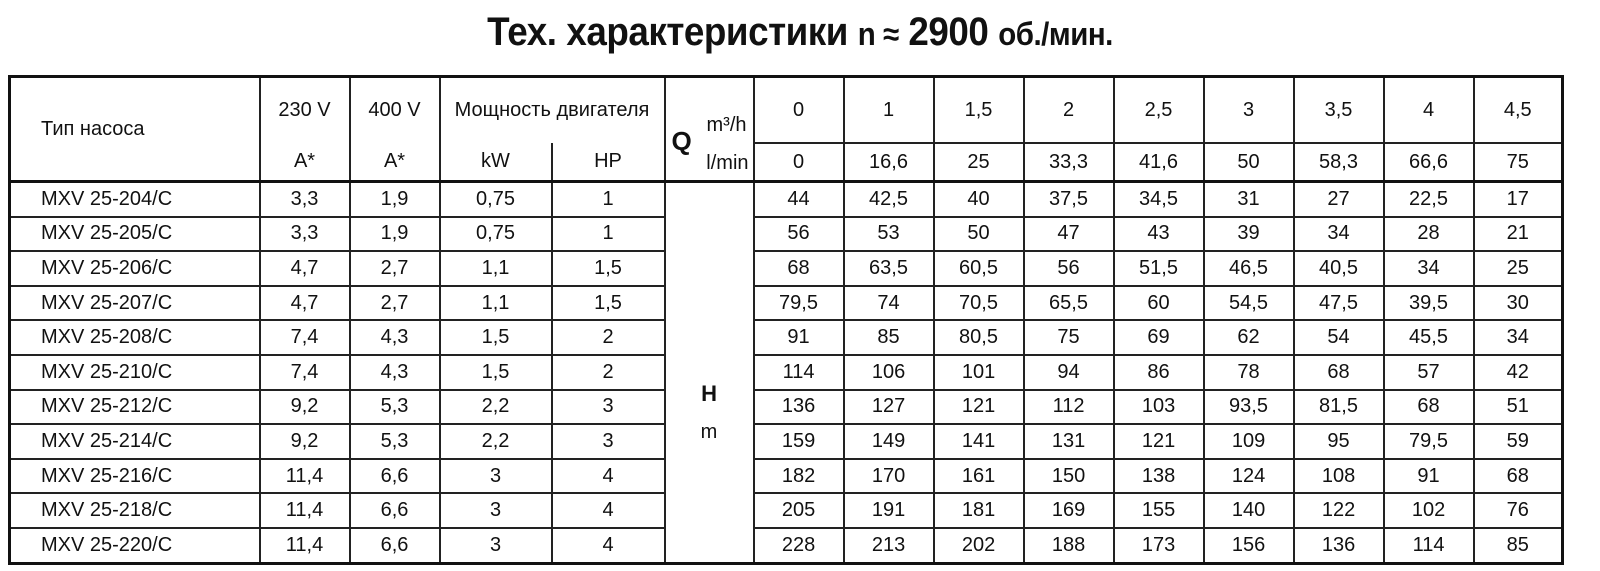  What do you see at coordinates (1248, 441) in the screenshot?
I see `head-value: 109` at bounding box center [1248, 441].